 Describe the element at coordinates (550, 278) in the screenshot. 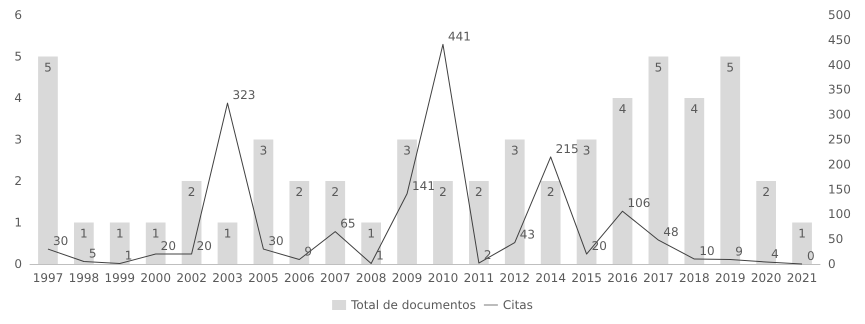

I see `x-tick-label: 2014` at that location.